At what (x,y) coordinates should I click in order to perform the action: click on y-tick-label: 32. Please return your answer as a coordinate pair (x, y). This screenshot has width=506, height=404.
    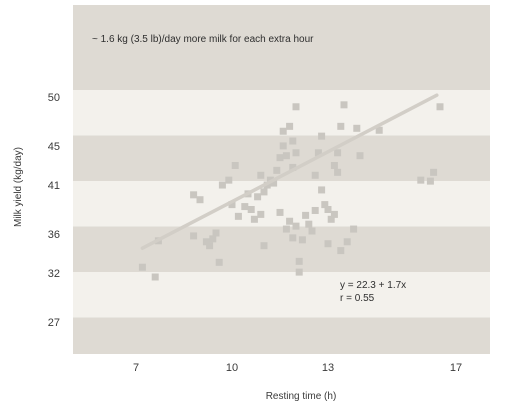
    Looking at the image, I should click on (54, 274).